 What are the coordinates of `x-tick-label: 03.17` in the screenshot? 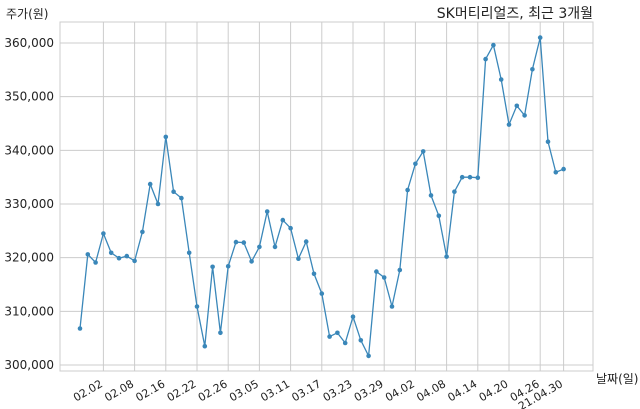 It's located at (307, 390).